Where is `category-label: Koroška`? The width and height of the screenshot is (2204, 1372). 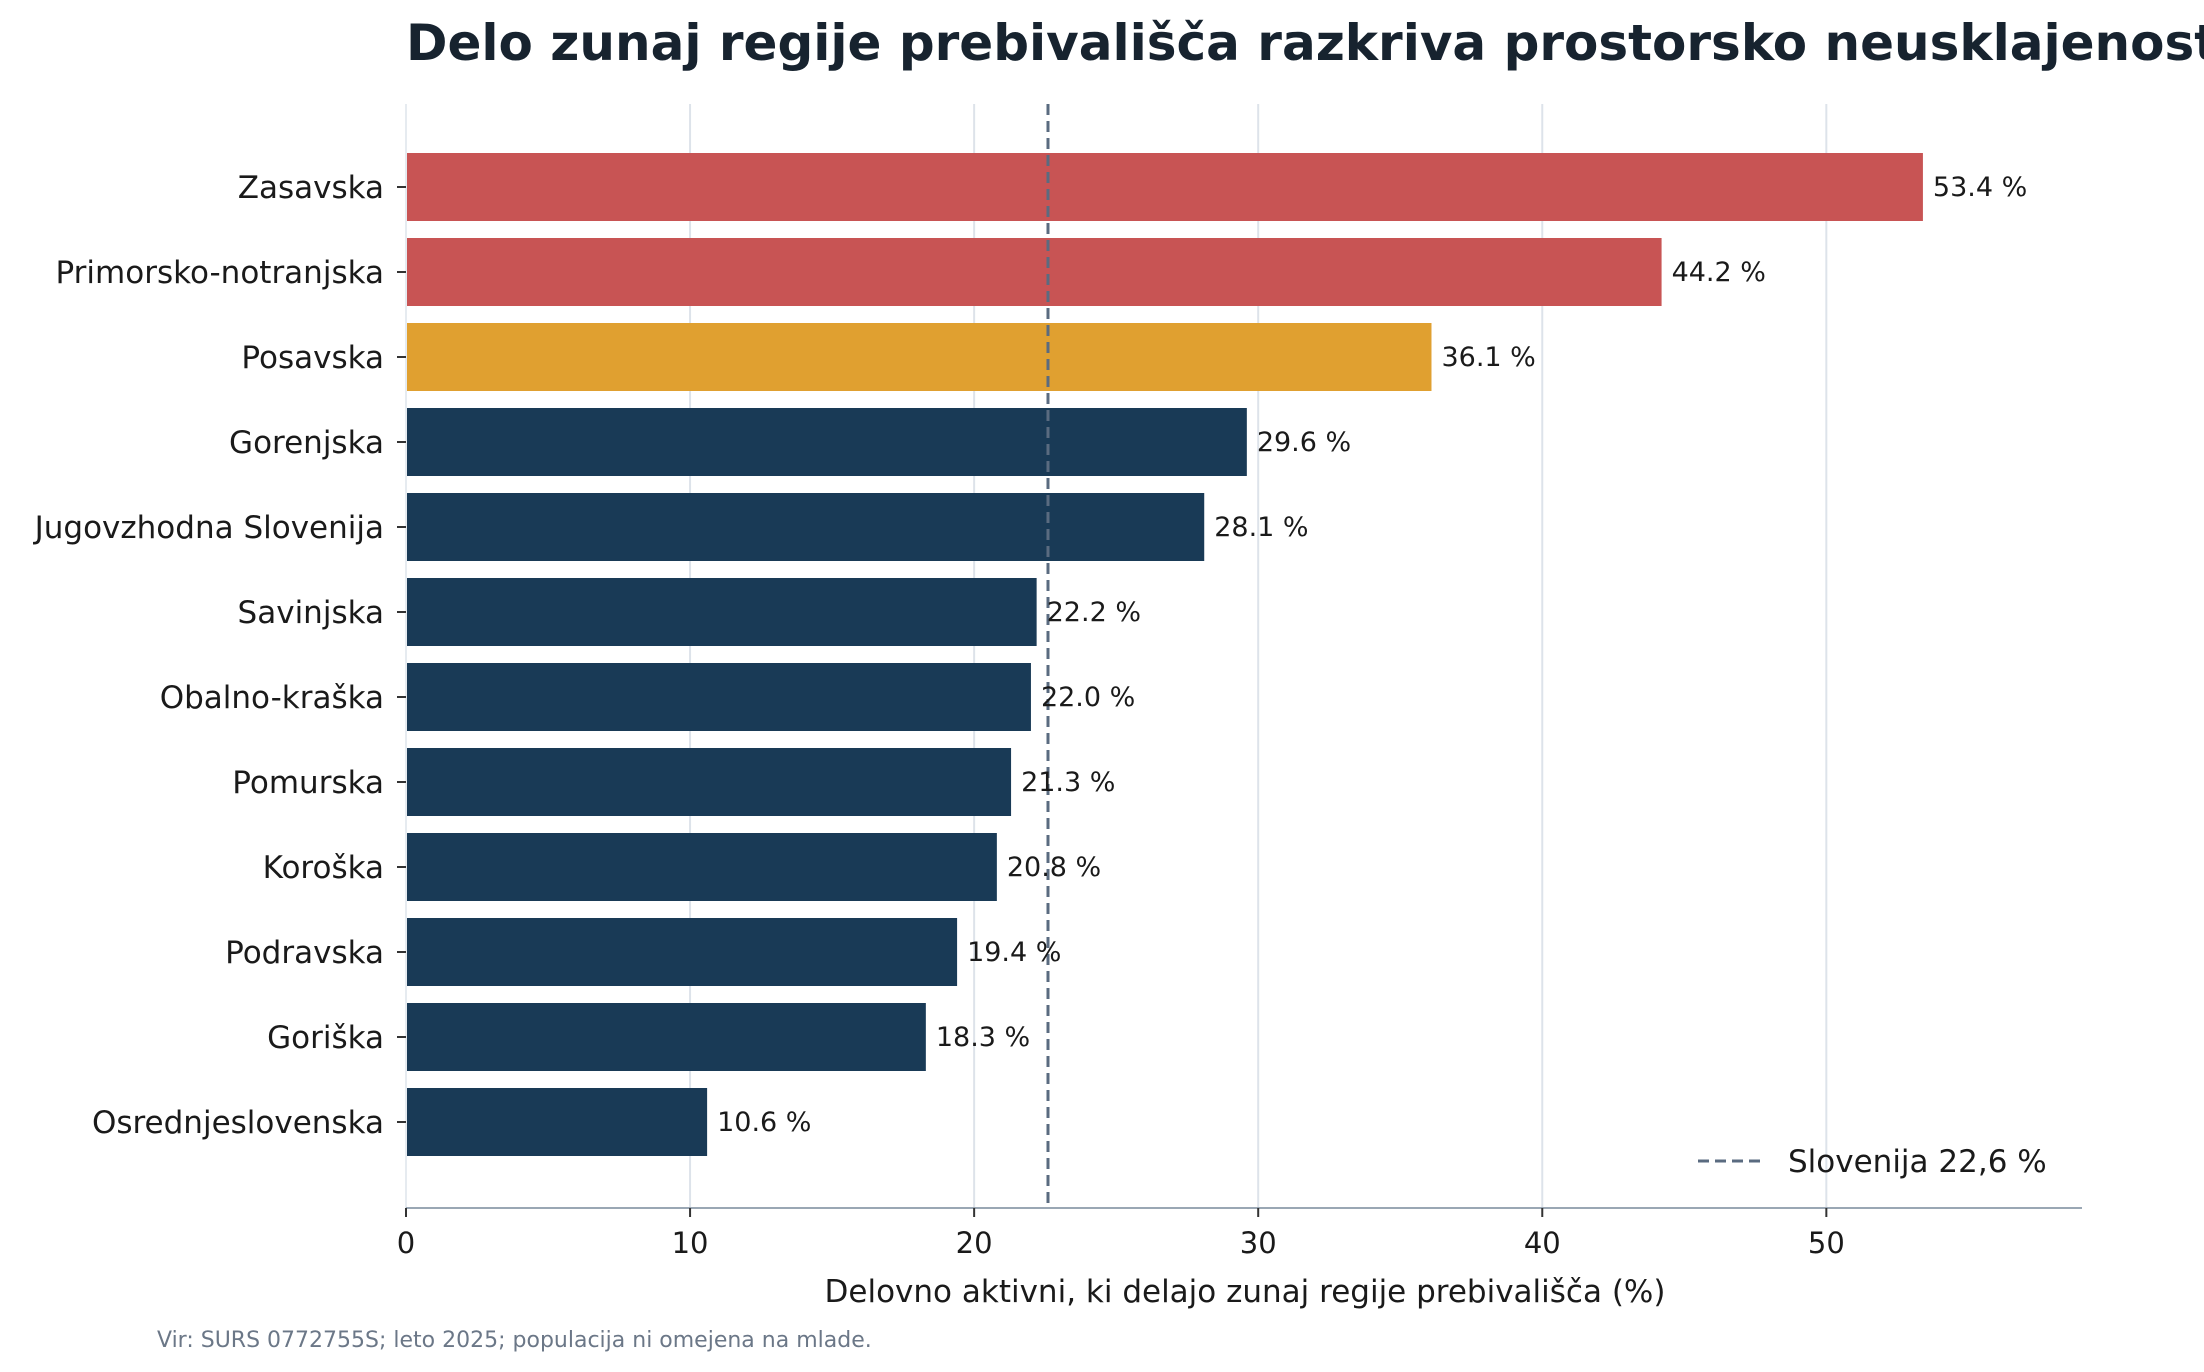 category-label: Koroška is located at coordinates (323, 868).